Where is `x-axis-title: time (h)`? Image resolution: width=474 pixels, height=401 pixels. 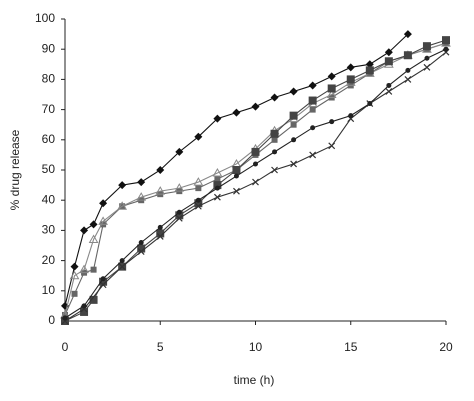
x-axis-title: time (h) is located at coordinates (254, 380).